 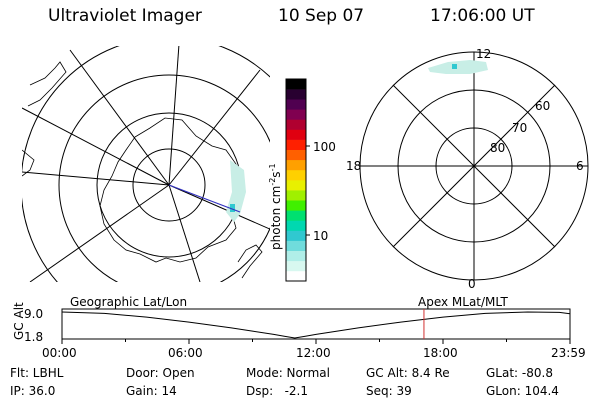 What do you see at coordinates (440, 353) in the screenshot?
I see `x-tick-label: 18:00` at bounding box center [440, 353].